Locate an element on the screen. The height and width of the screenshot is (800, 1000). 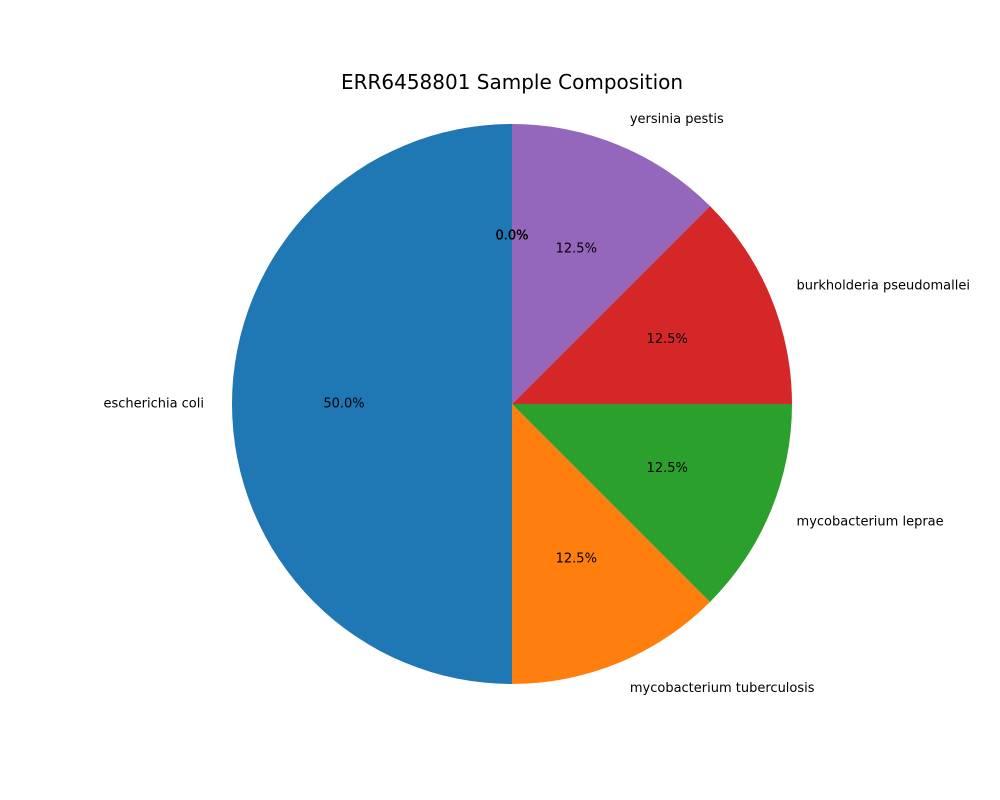
slice-percent-label: 0.0% is located at coordinates (511, 236).